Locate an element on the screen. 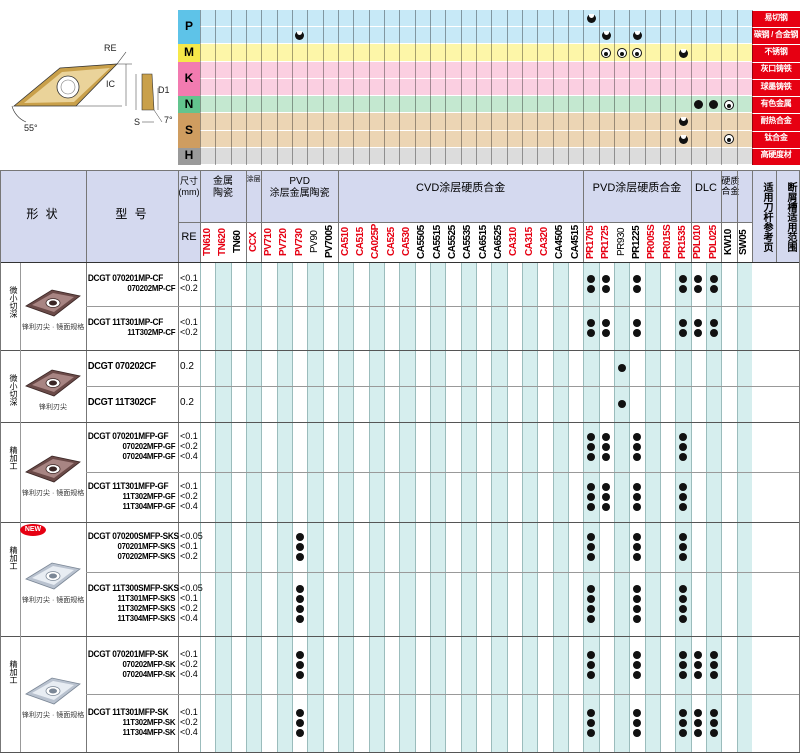  group-header-carbide: 硬质 合金 is located at coordinates (730, 186).